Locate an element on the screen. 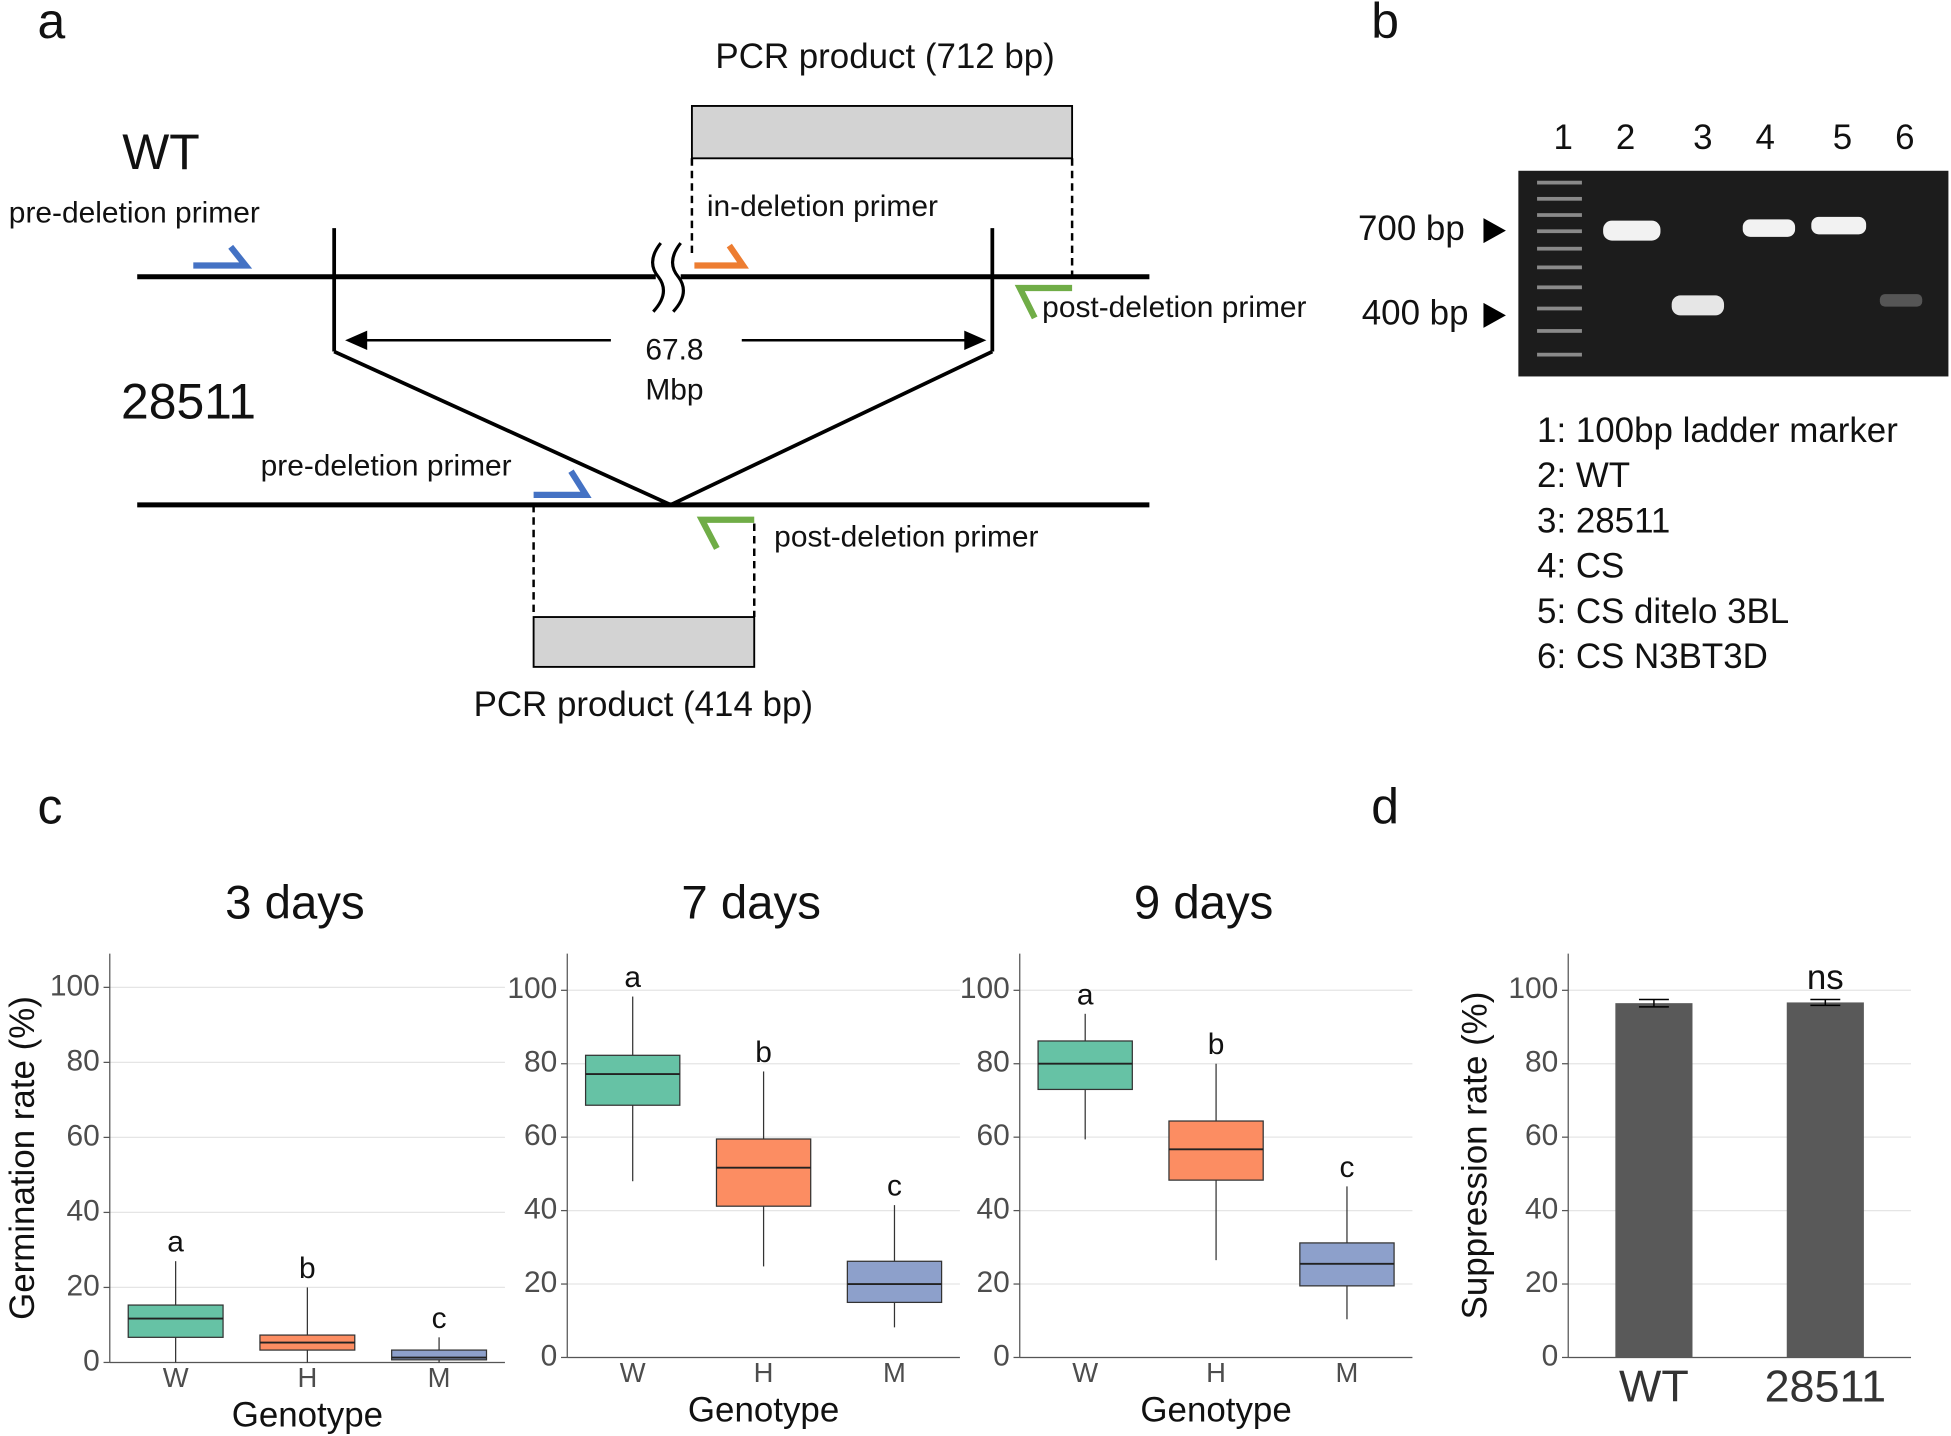 The image size is (1951, 1436). y-axis-label: Suppression rate (%) is located at coordinates (1474, 1156).